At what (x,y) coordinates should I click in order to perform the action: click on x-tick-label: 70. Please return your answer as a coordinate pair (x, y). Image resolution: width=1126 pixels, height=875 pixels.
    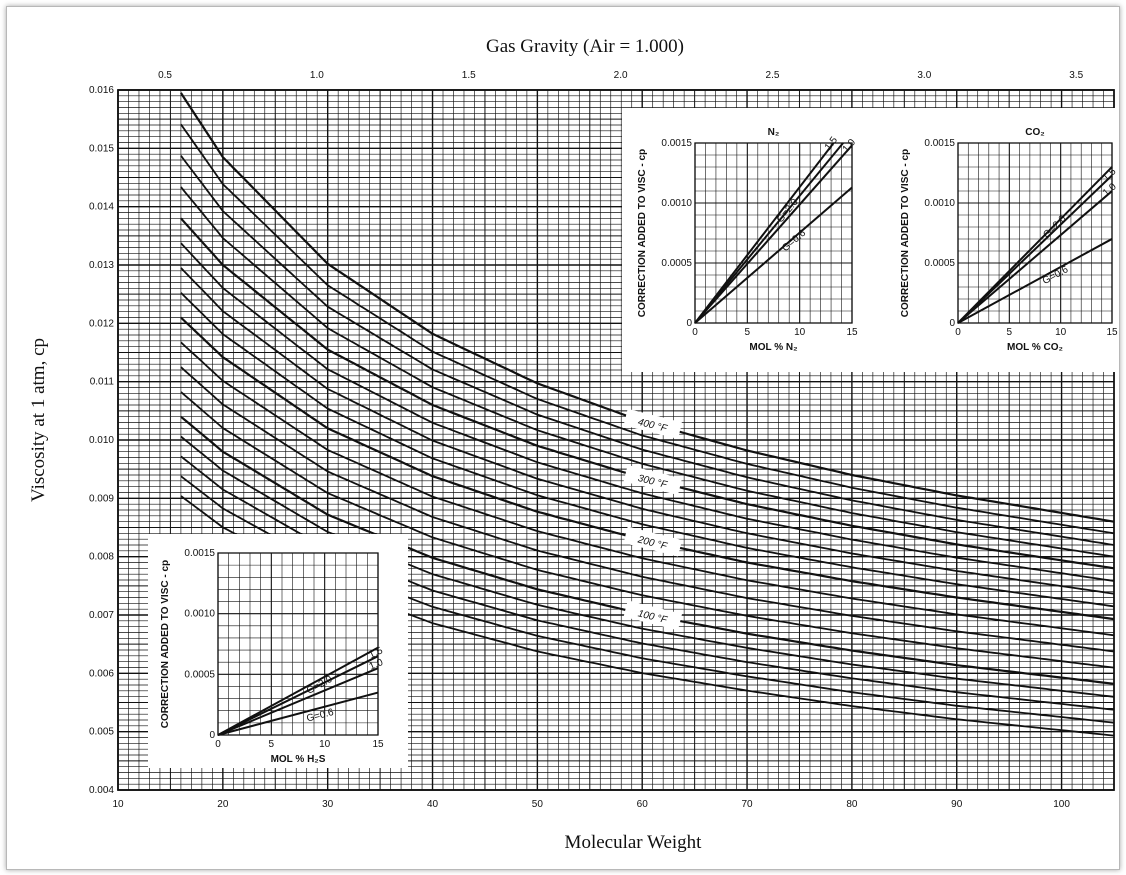
    Looking at the image, I should click on (747, 804).